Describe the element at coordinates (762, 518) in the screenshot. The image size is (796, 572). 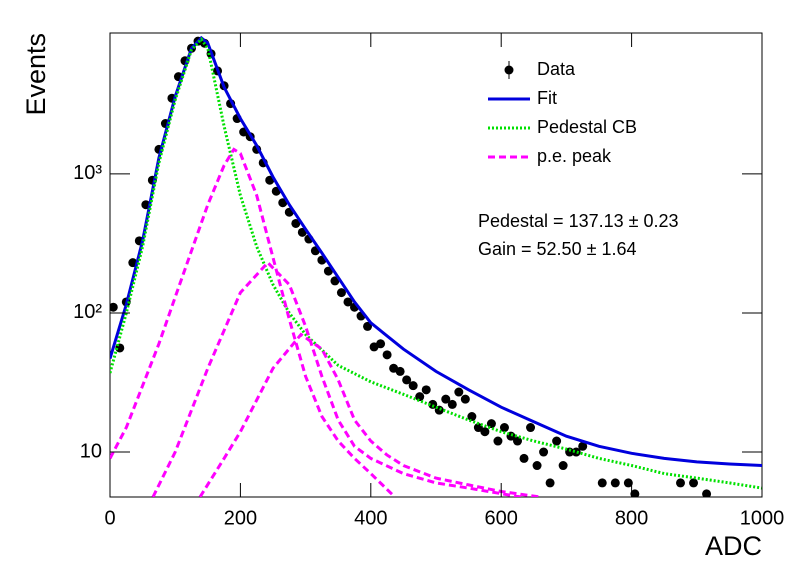
I see `x-tick-label: 1000` at that location.